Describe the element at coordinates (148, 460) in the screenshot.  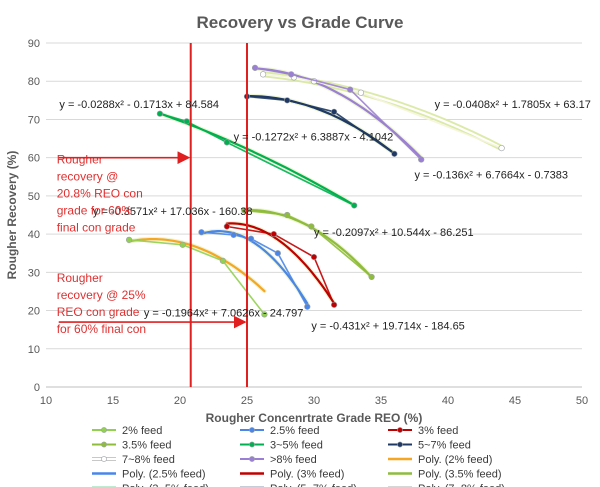
I see `legend-entry-6: 7~8% feed` at that location.